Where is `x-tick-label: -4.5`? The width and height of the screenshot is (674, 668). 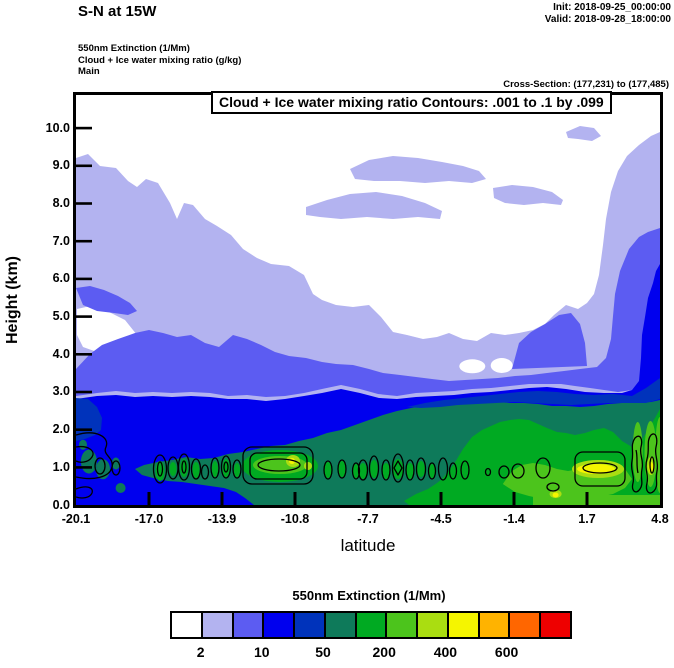
x-tick-label: -4.5 is located at coordinates (441, 519).